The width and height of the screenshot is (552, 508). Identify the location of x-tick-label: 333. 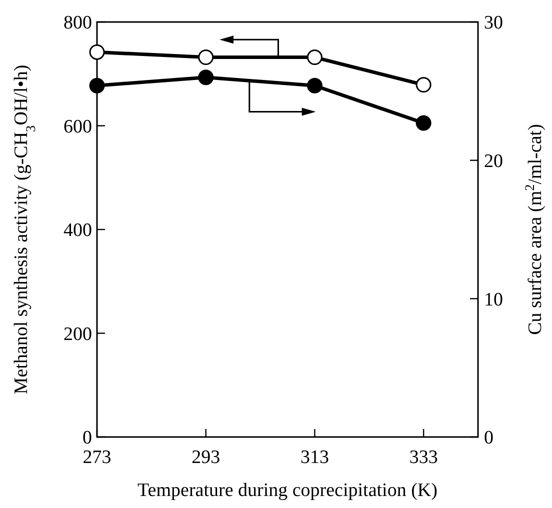
(423, 457).